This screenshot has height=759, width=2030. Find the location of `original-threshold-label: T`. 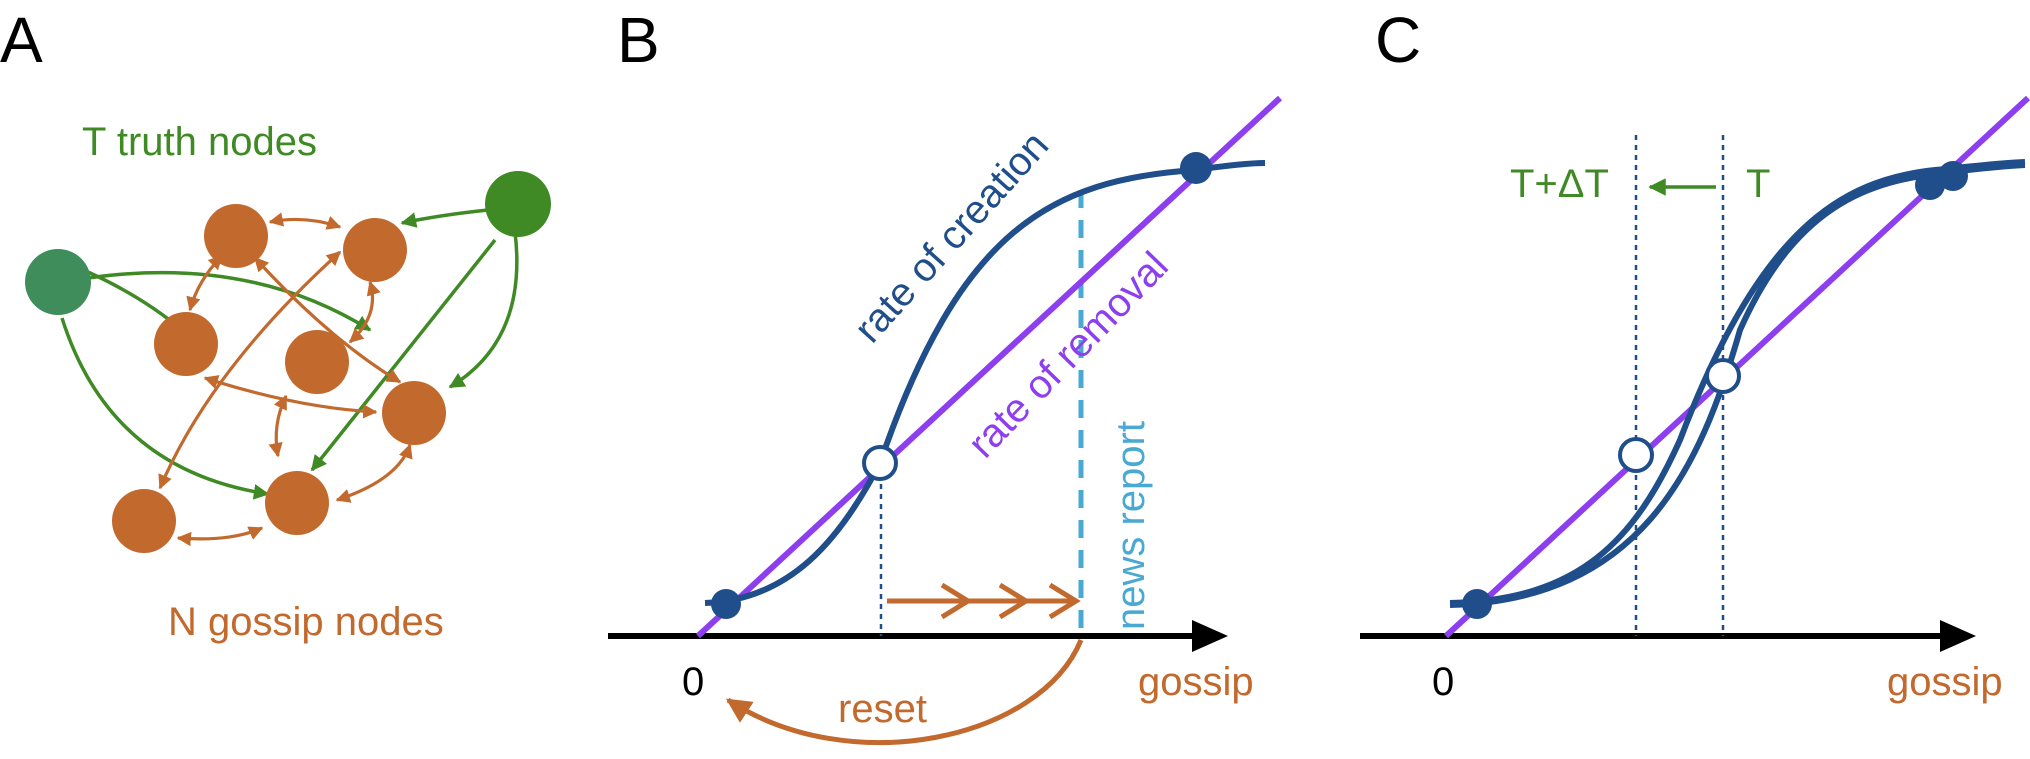

original-threshold-label: T is located at coordinates (1758, 184).